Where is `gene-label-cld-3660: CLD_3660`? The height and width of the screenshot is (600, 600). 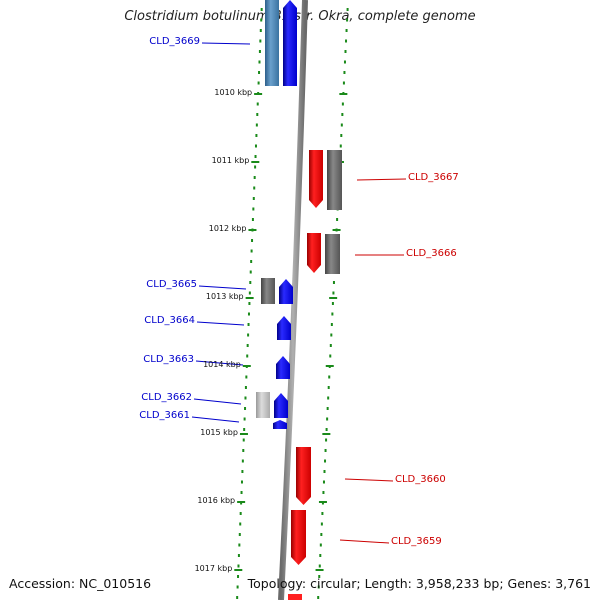
gene-label-cld-3660: CLD_3660 is located at coordinates (420, 479).